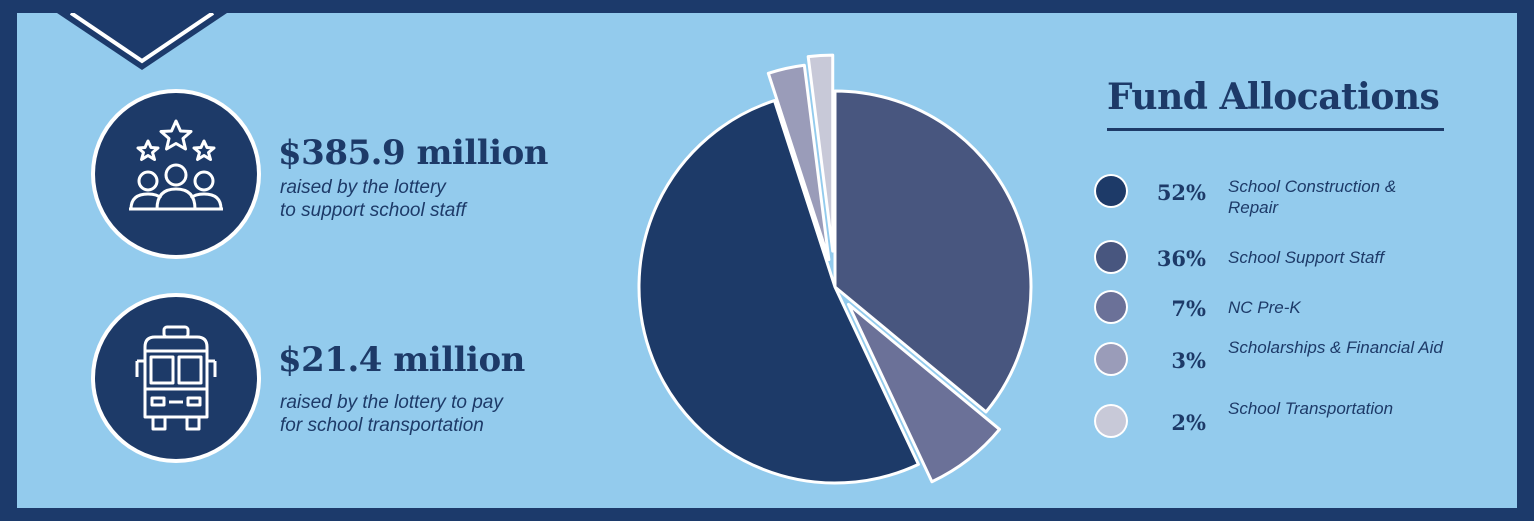 The width and height of the screenshot is (1534, 521). Describe the element at coordinates (1273, 97) in the screenshot. I see `legend-title: Fund Allocations` at that location.